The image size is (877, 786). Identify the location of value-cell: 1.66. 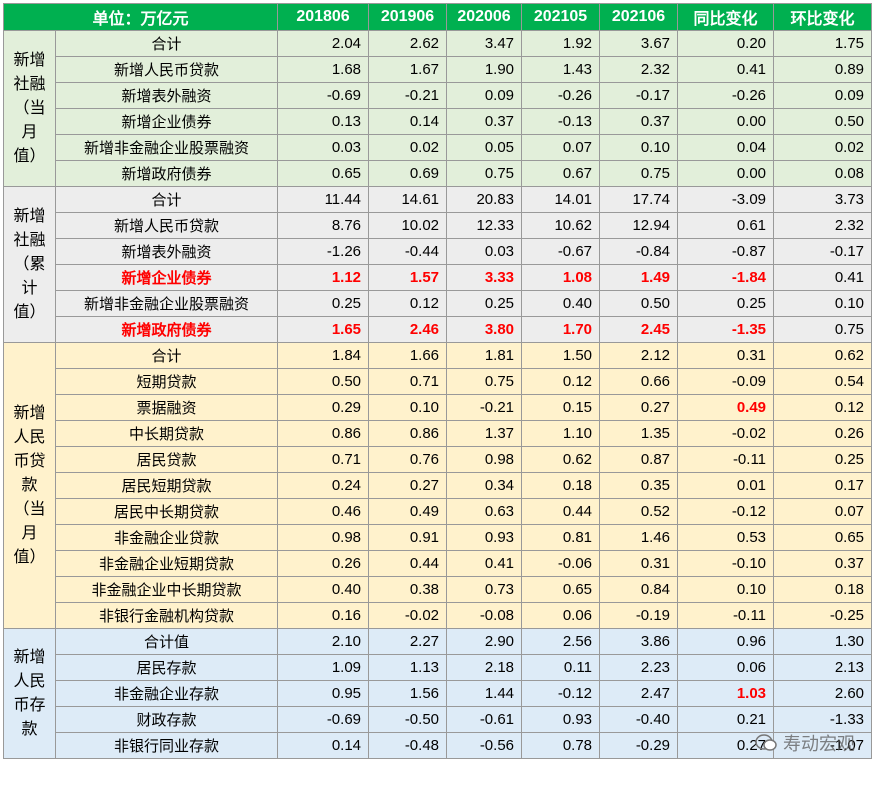
(408, 355).